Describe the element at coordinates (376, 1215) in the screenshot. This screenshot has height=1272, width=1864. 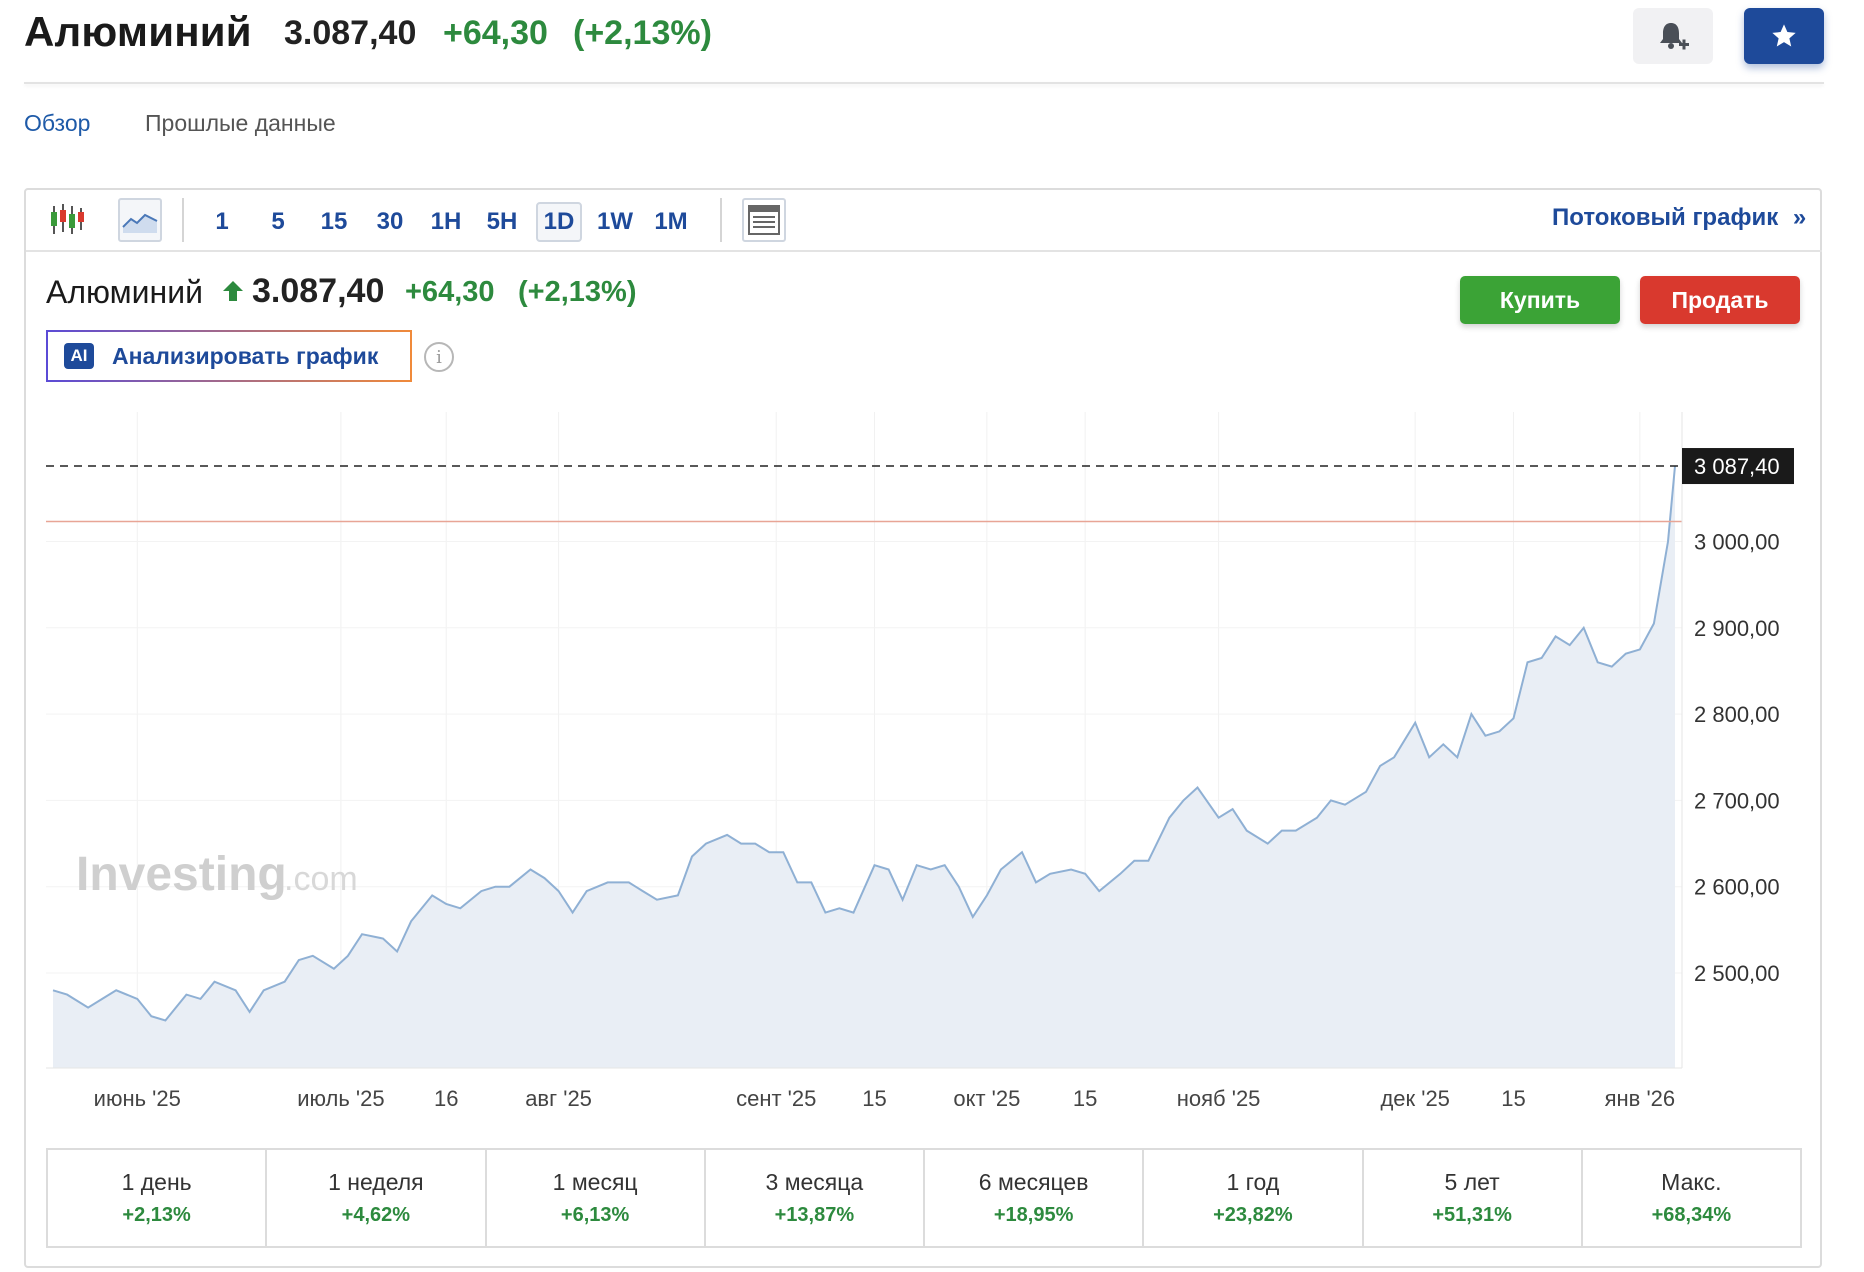
I see `performance-value: +4,62%` at that location.